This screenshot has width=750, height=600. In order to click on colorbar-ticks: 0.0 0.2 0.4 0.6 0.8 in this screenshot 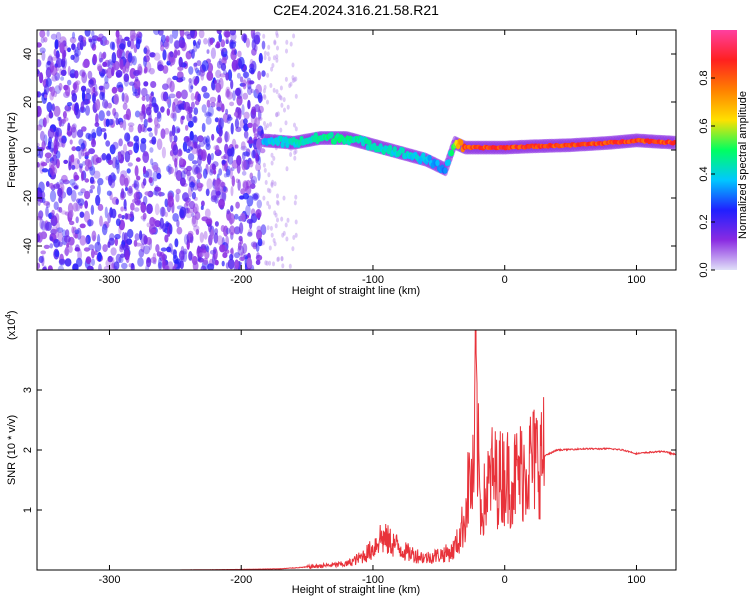, I will do `click(706, 174)`.